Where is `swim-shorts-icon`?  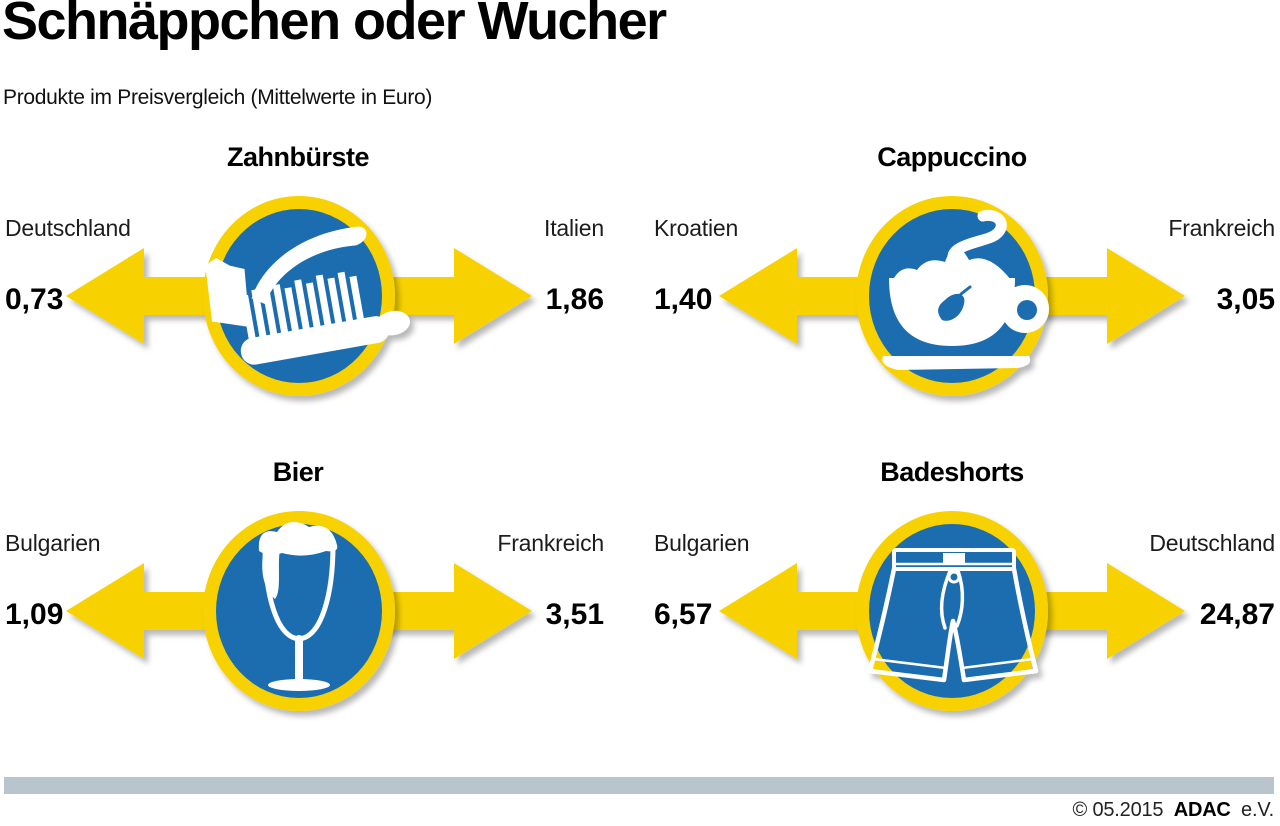 swim-shorts-icon is located at coordinates (953, 615).